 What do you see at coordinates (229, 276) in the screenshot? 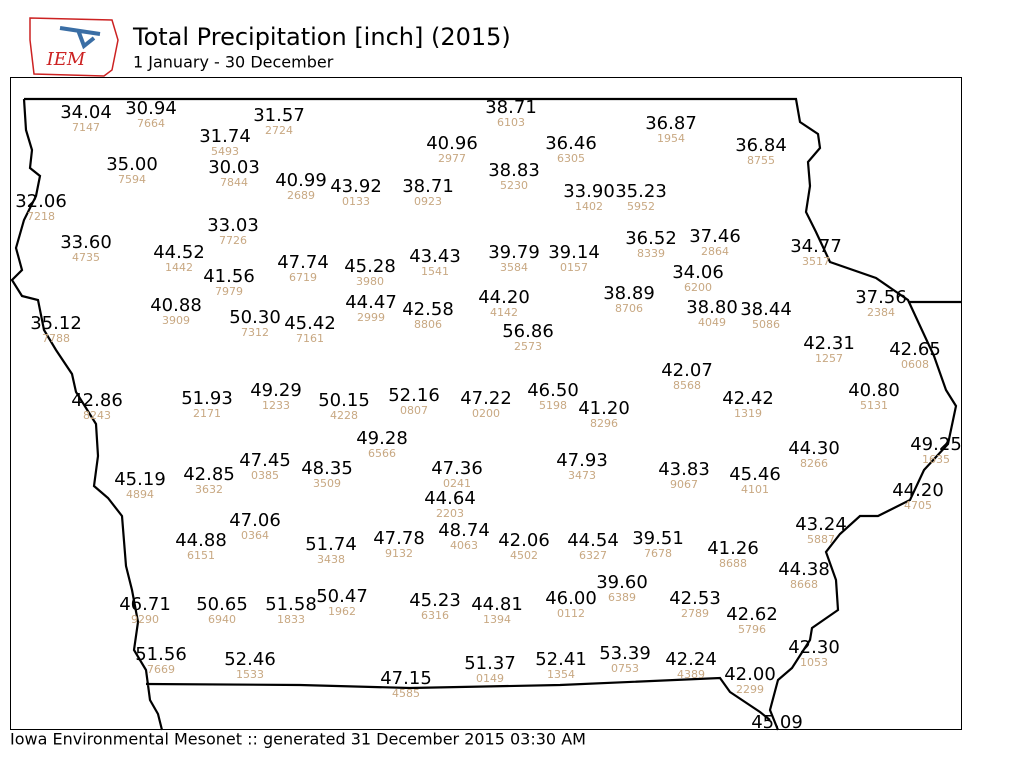
I see `station-value: 41.56` at bounding box center [229, 276].